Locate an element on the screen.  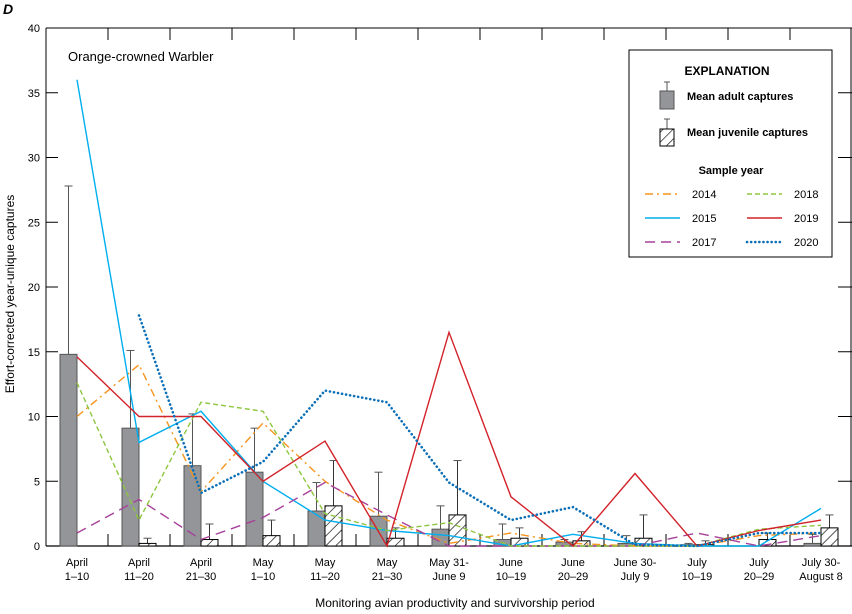
legend-label-2015: 2015 is located at coordinates (704, 219).